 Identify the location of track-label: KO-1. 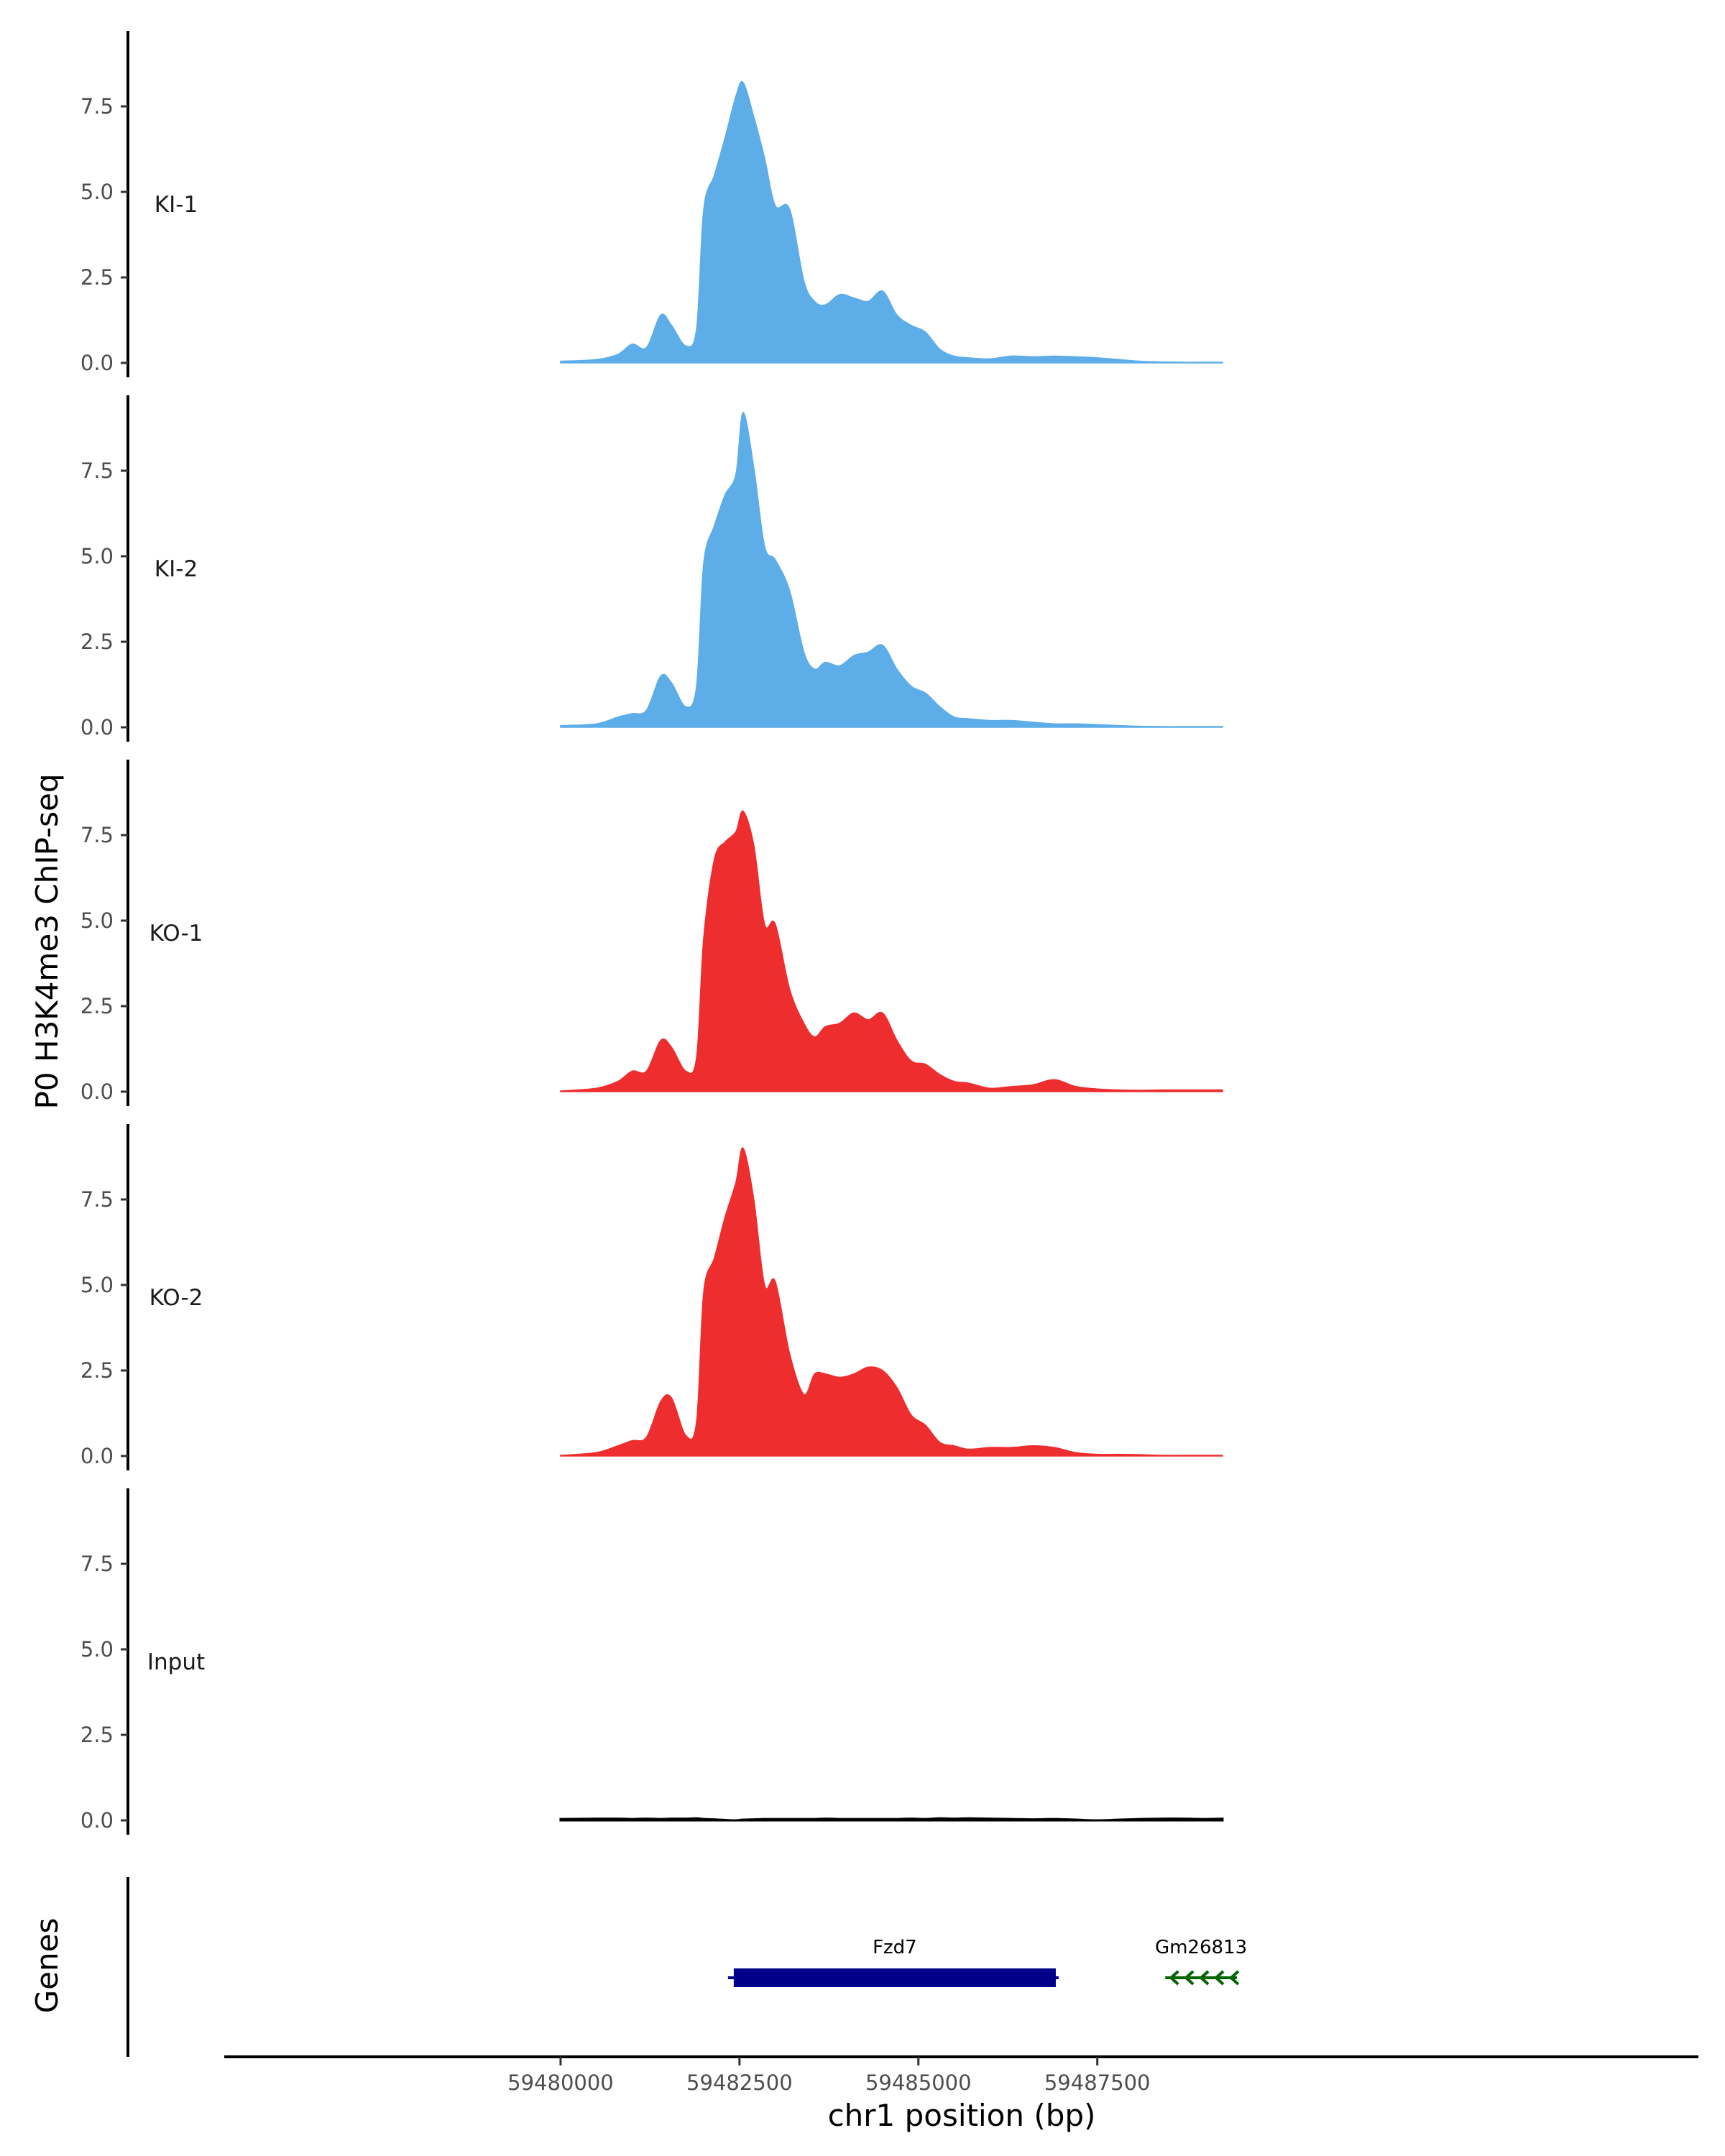
(176, 934).